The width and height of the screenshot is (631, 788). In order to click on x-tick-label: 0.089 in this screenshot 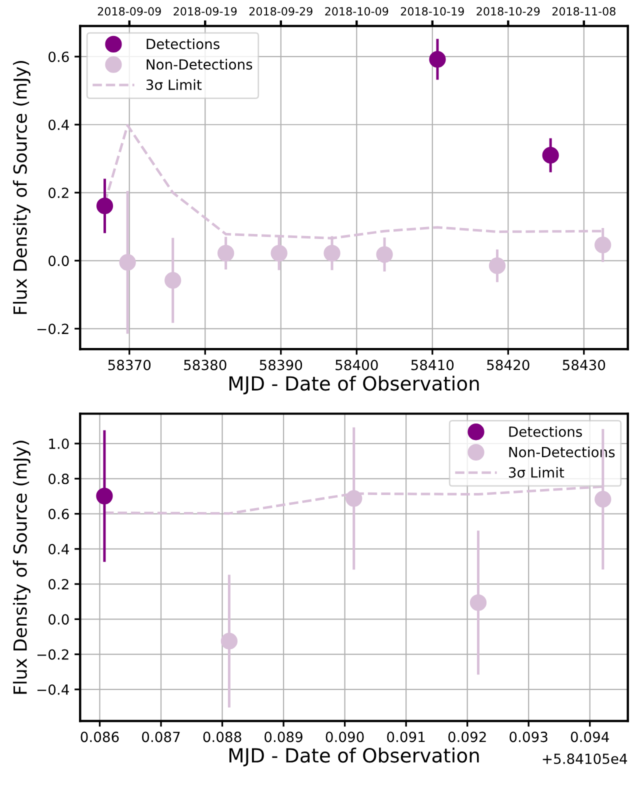, I will do `click(283, 737)`.